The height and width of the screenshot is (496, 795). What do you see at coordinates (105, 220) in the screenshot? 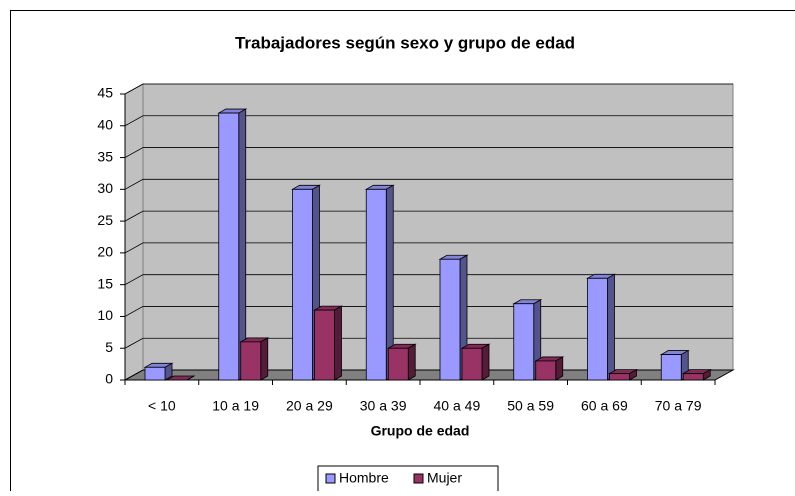
I see `y-tick-label: 25` at bounding box center [105, 220].